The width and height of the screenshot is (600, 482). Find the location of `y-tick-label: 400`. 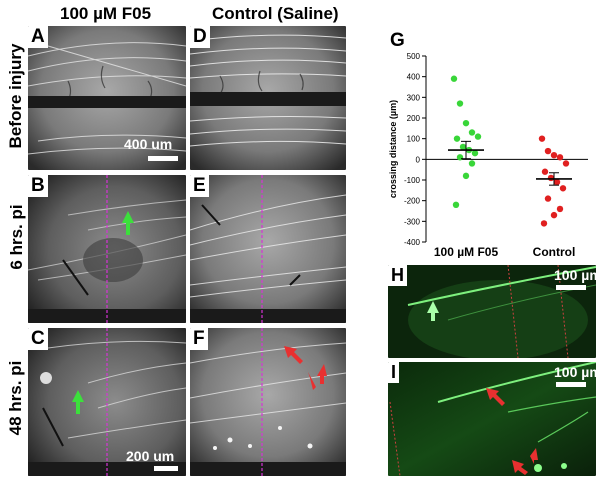

y-tick-label: 400 is located at coordinates (414, 77).